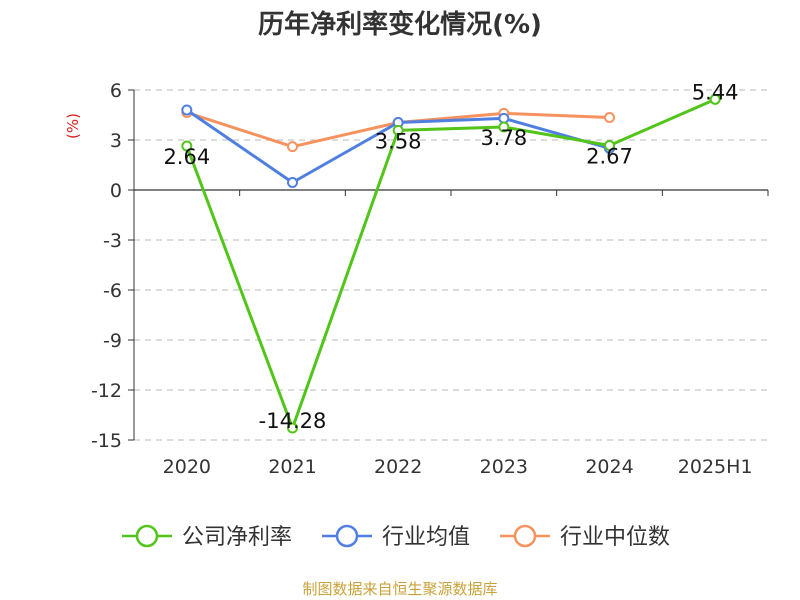  I want to click on y-tick-label: 3, so click(116, 141).